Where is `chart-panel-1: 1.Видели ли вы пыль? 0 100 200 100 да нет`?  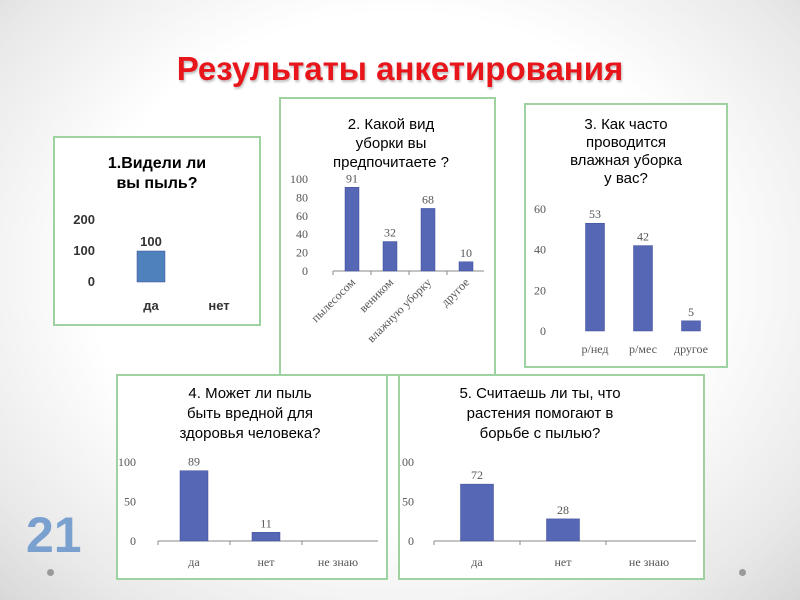 chart-panel-1: 1.Видели ли вы пыль? 0 100 200 100 да нет is located at coordinates (157, 231).